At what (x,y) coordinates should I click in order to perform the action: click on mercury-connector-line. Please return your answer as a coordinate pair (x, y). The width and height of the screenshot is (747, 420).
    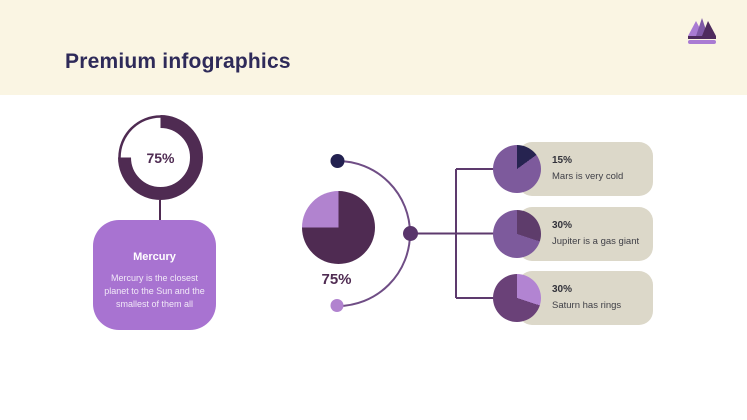
    Looking at the image, I should click on (160, 210).